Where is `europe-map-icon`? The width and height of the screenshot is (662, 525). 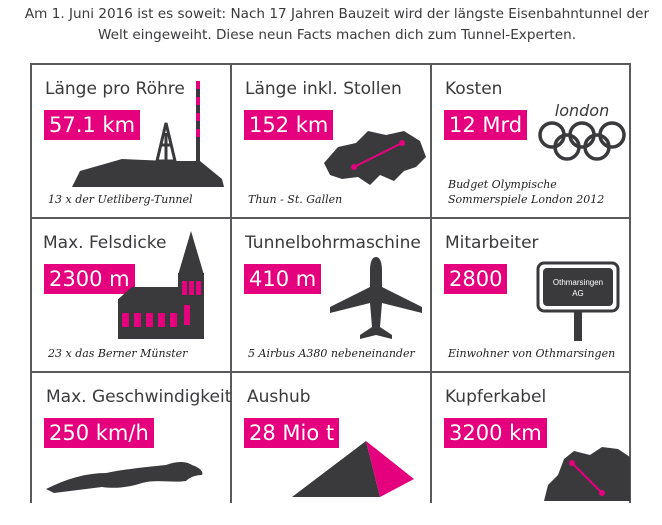 europe-map-icon is located at coordinates (587, 474).